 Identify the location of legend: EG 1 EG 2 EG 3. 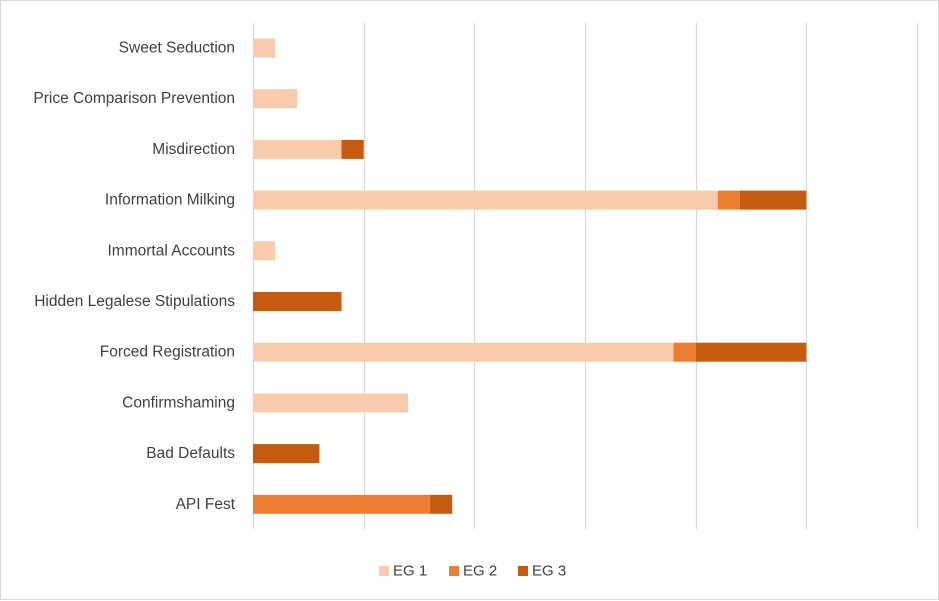
(472, 571).